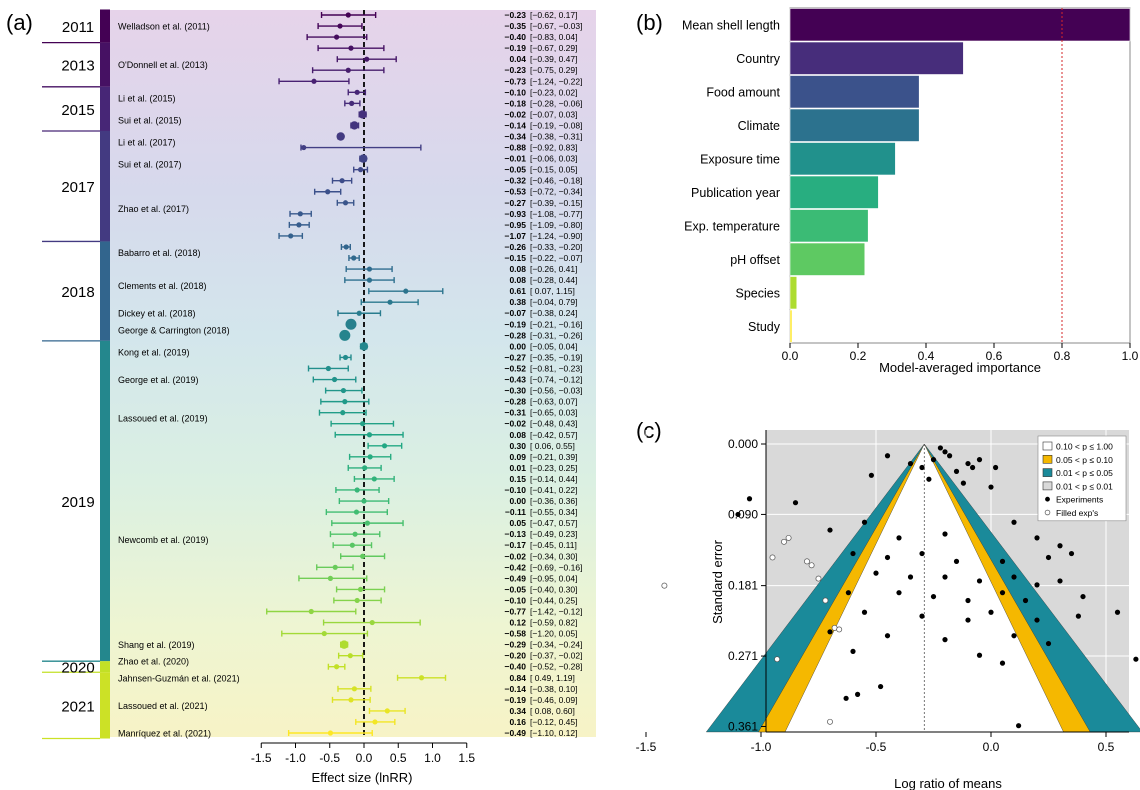 The image size is (1140, 790). What do you see at coordinates (554, 700) in the screenshot?
I see `effect-ci: [−0.46, 0.09]` at bounding box center [554, 700].